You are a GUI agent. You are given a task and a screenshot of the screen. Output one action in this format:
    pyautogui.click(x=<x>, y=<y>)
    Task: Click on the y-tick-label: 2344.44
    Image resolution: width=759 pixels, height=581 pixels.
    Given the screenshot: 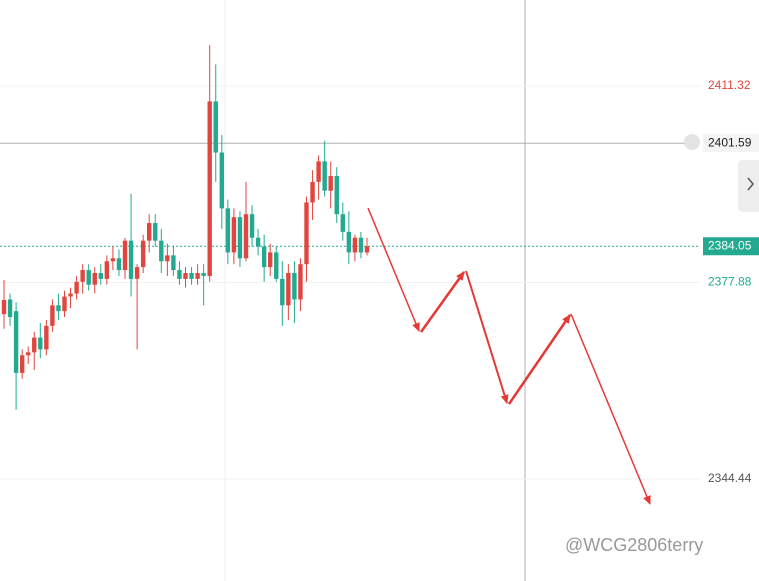 What is the action you would take?
    pyautogui.click(x=730, y=478)
    